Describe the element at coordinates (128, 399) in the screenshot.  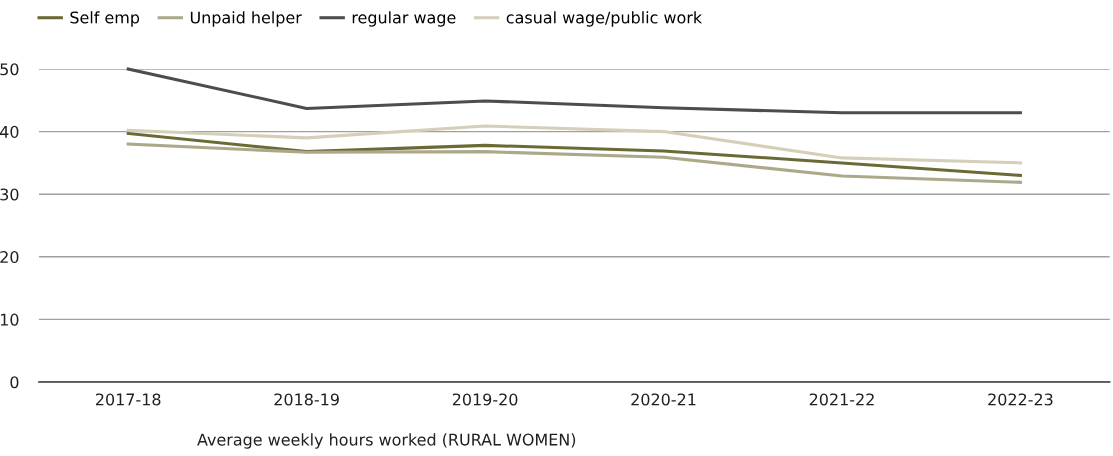
I see `x-tick-label: 2017-18` at that location.